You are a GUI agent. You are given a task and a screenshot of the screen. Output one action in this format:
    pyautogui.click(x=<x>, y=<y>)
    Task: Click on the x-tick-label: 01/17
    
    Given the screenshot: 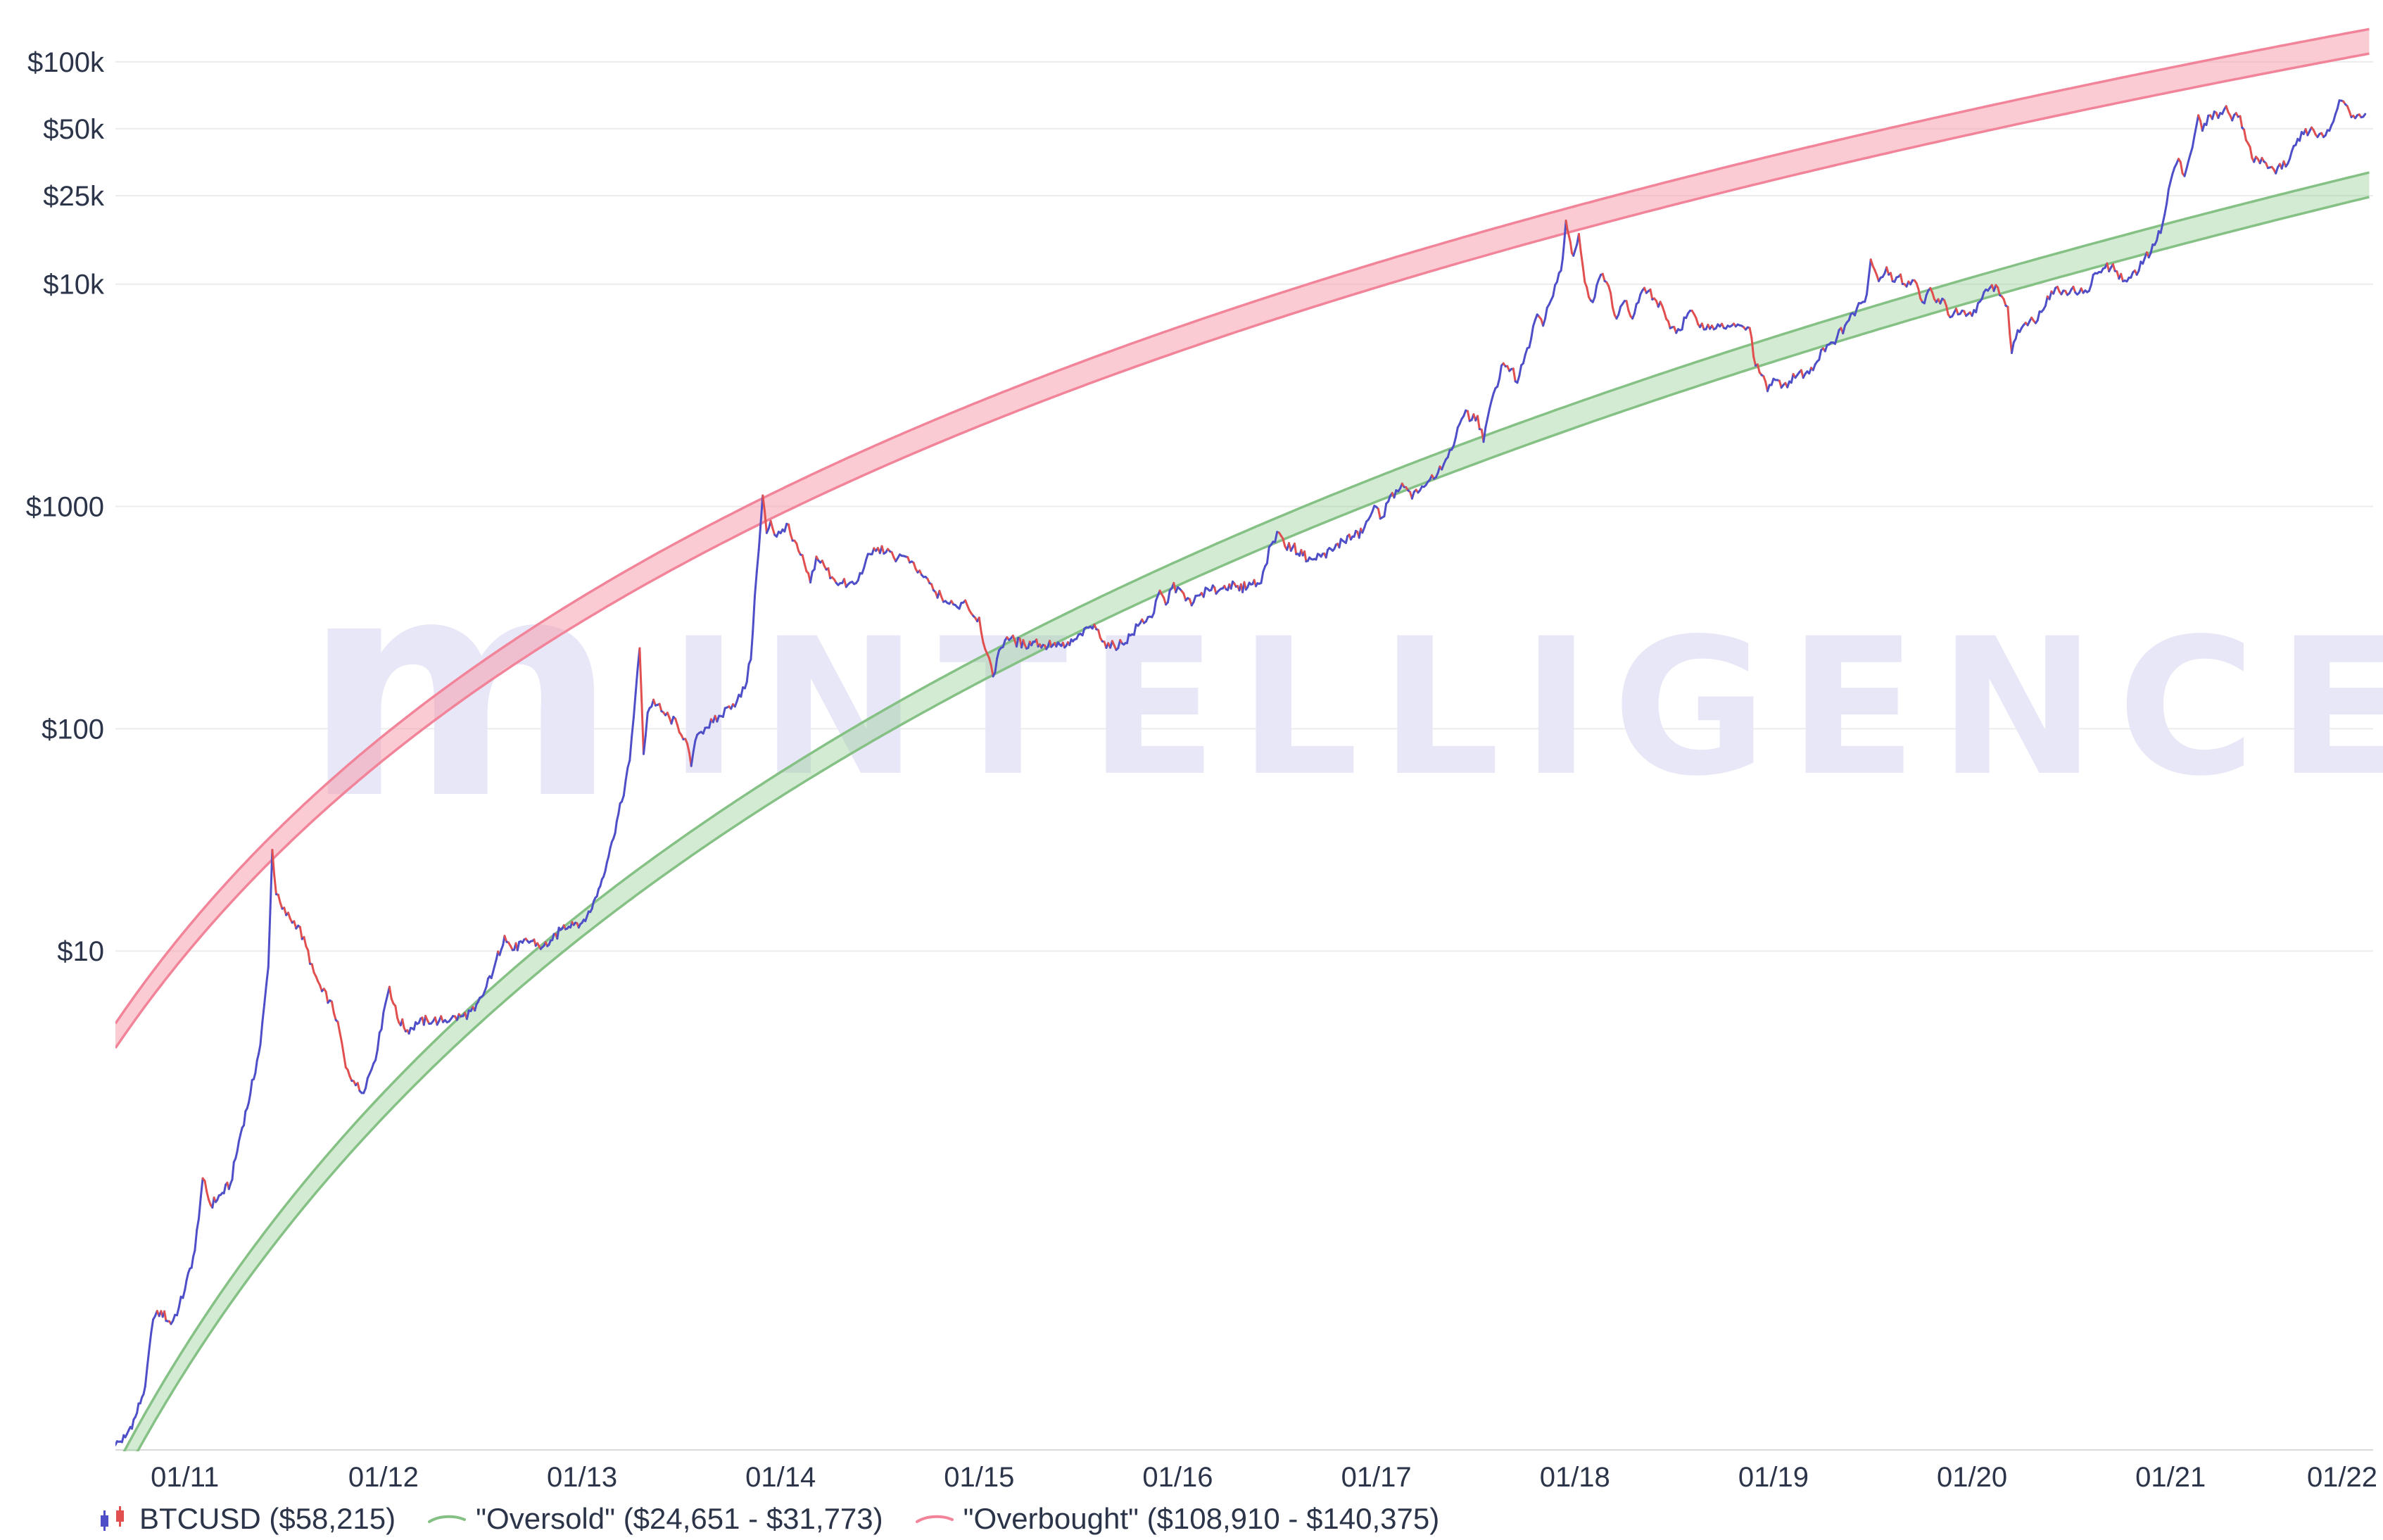 What is the action you would take?
    pyautogui.click(x=1376, y=1477)
    